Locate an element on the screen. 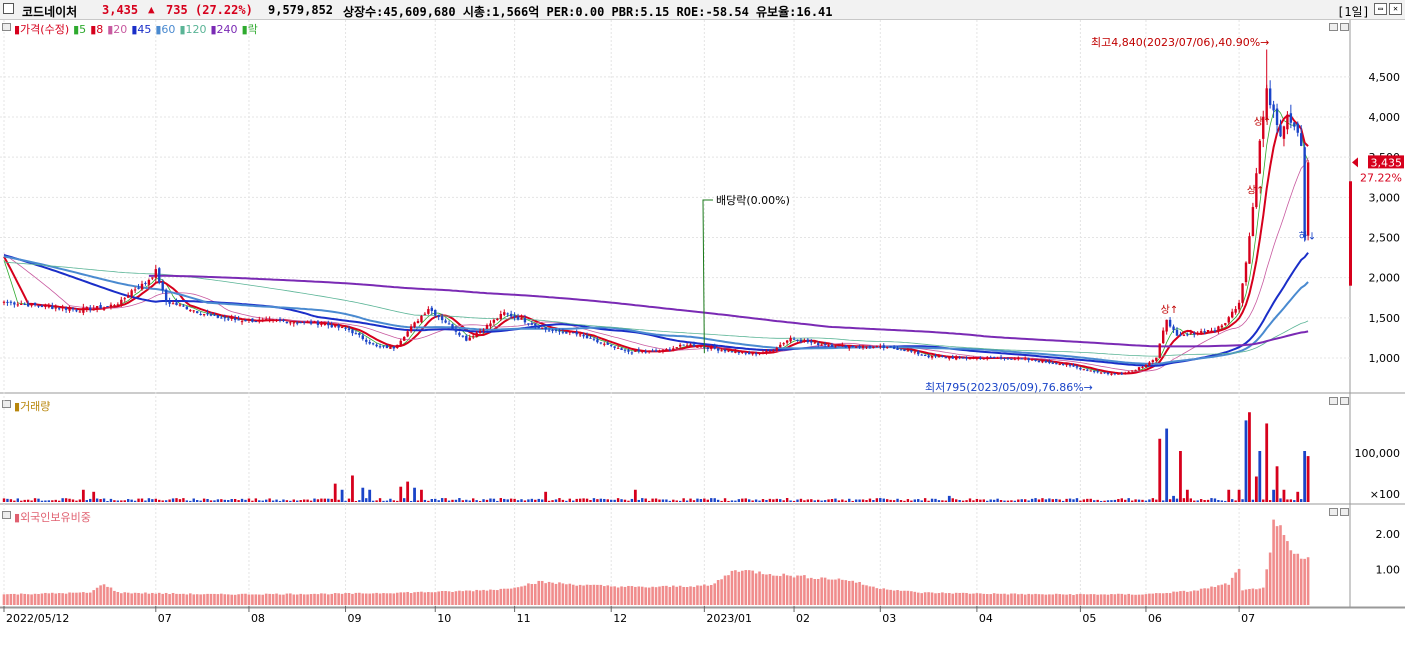 This screenshot has height=648, width=1405. time-tick-label: 05 is located at coordinates (1089, 618).